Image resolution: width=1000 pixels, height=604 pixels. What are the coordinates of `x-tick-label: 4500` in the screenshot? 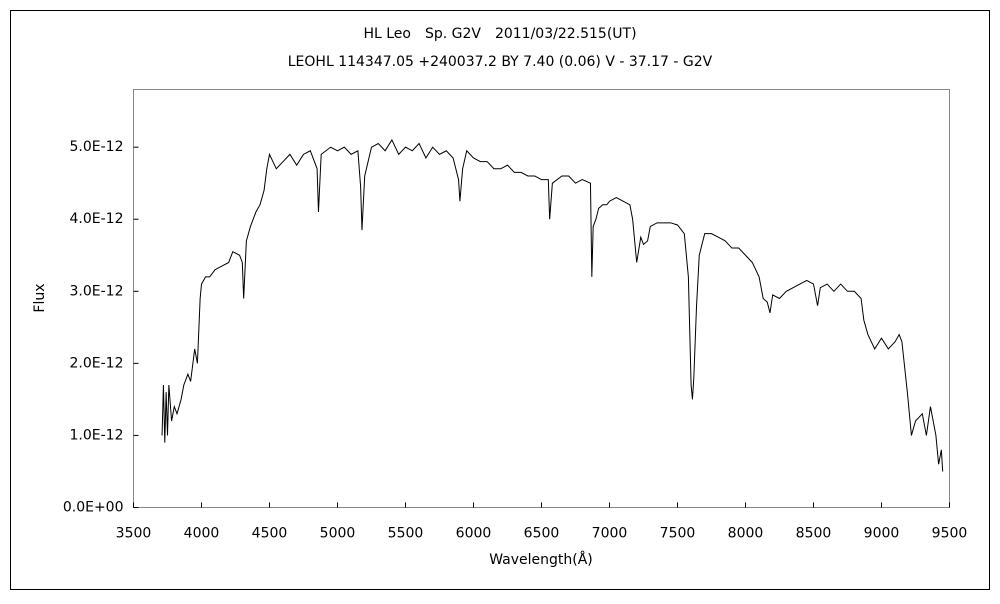 It's located at (270, 534).